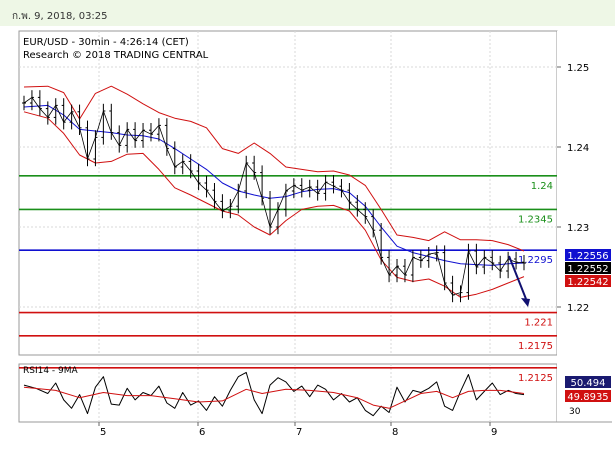 Image resolution: width=615 pixels, height=454 pixels. I want to click on rsi-ma-badge, so click(588, 396).